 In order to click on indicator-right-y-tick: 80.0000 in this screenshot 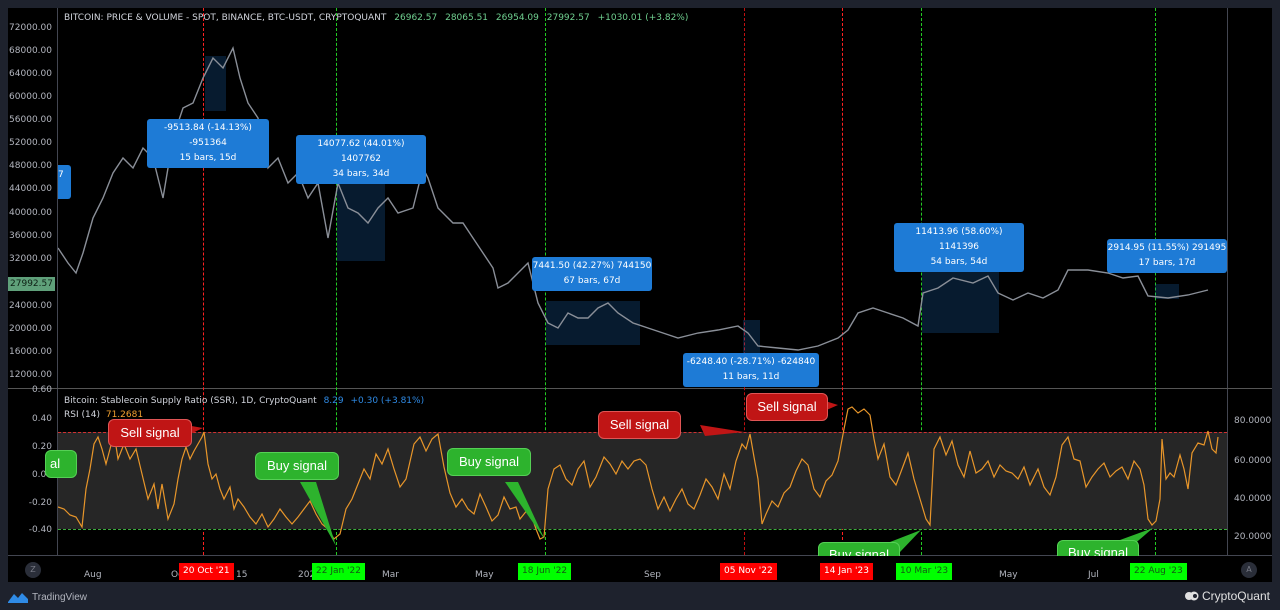, I will do `click(1253, 421)`.